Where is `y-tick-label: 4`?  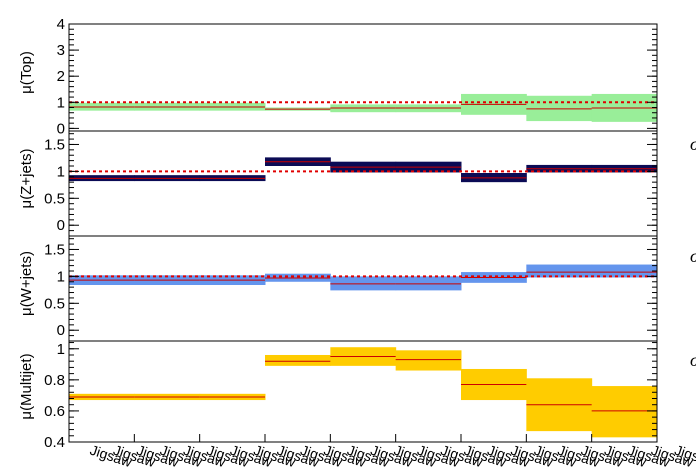 y-tick-label: 4 is located at coordinates (61, 24).